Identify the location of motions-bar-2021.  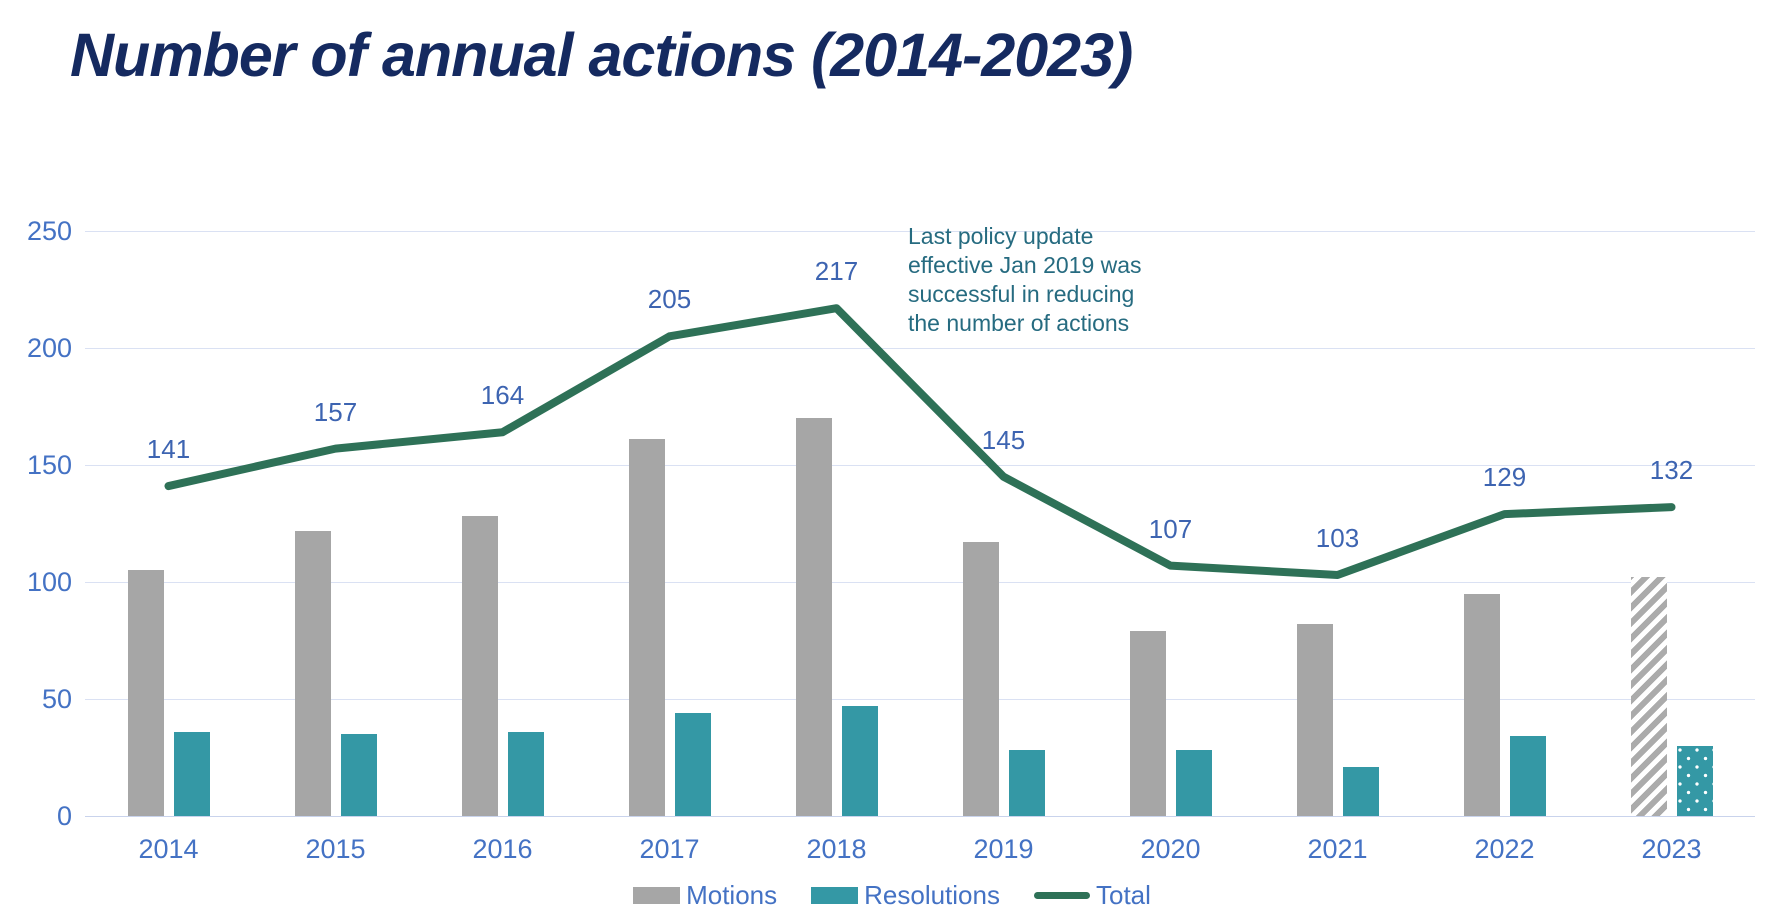
(1314, 720).